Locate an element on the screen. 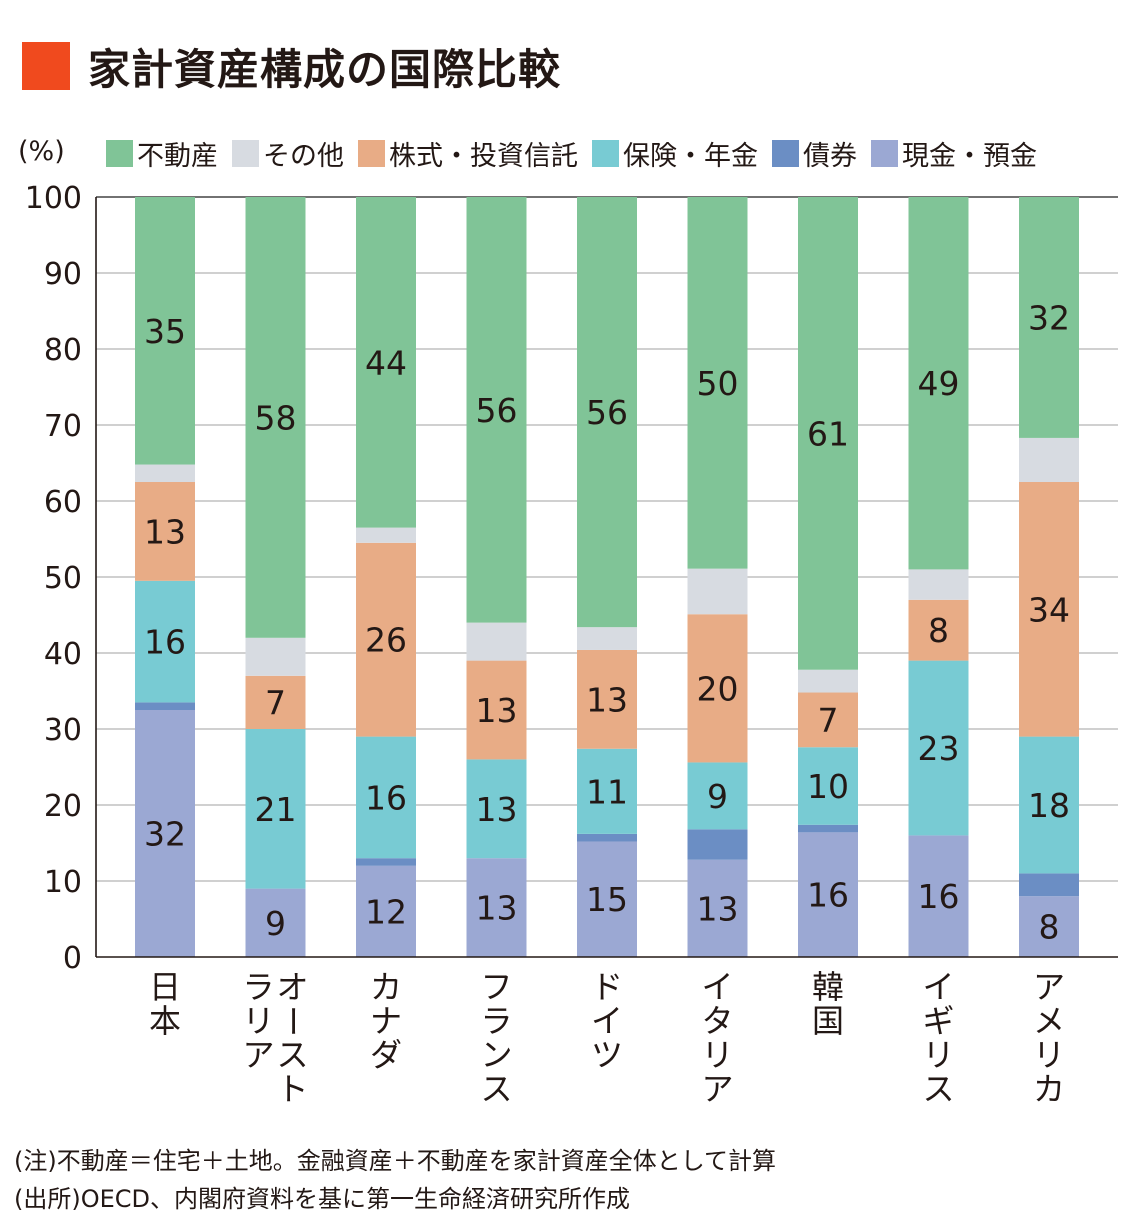 The image size is (1140, 1230). data-label-stocks-1: 7 is located at coordinates (275, 702).